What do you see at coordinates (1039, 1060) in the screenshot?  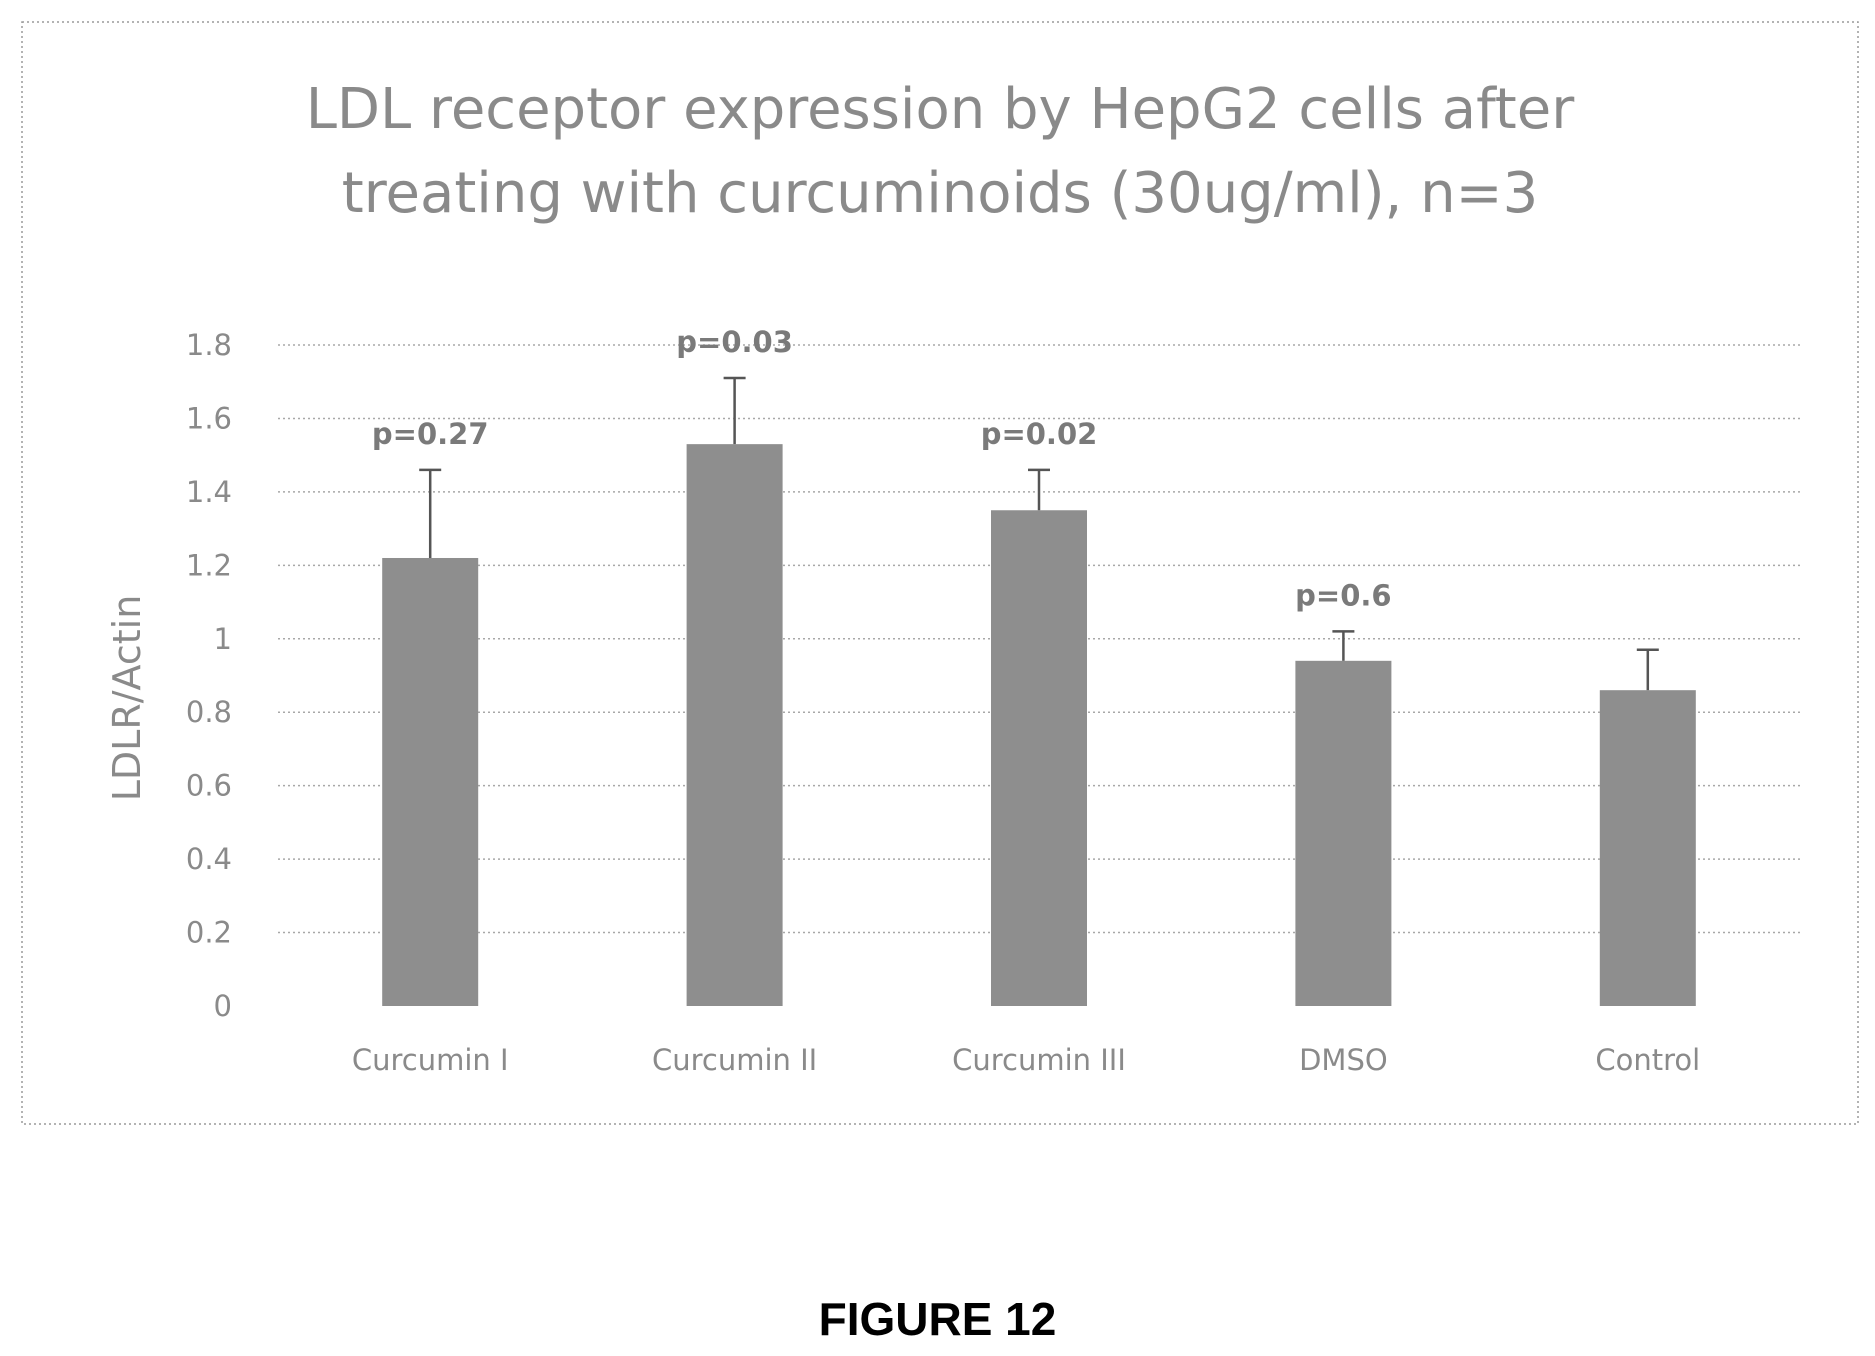 I see `x-tick-label: Curcumin III` at bounding box center [1039, 1060].